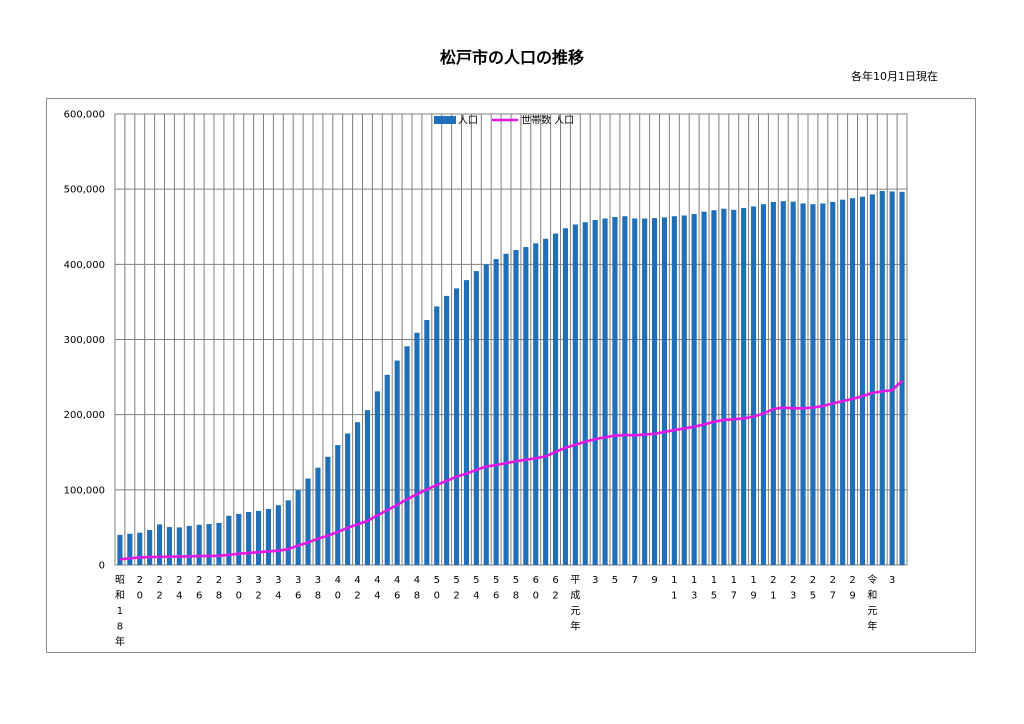 The image size is (1024, 724). Describe the element at coordinates (84, 490) in the screenshot. I see `y-tick-label: 100,000` at that location.